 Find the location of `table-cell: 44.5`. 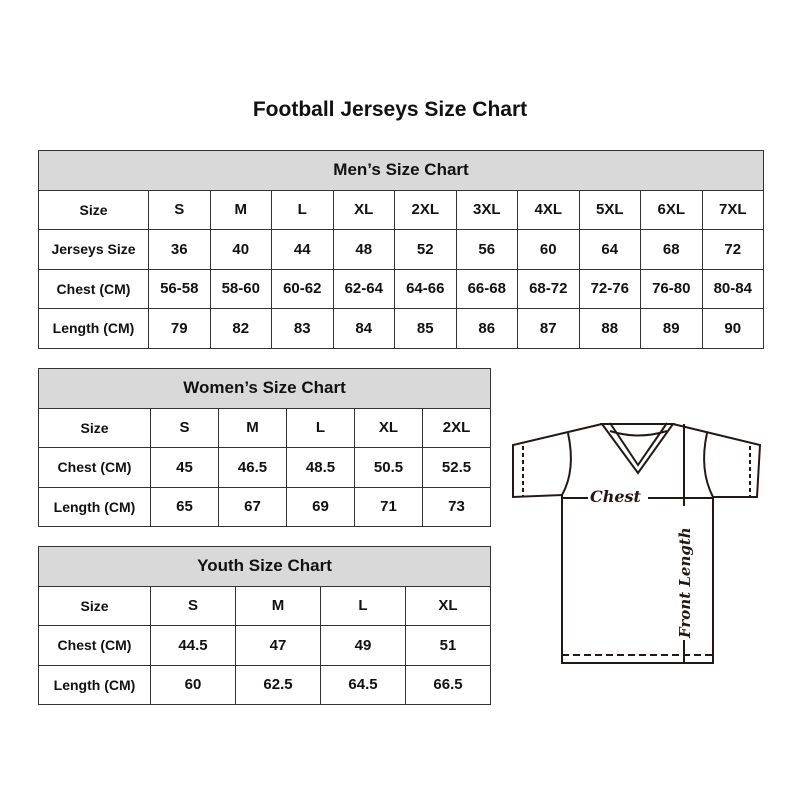

table-cell: 44.5 is located at coordinates (193, 645).